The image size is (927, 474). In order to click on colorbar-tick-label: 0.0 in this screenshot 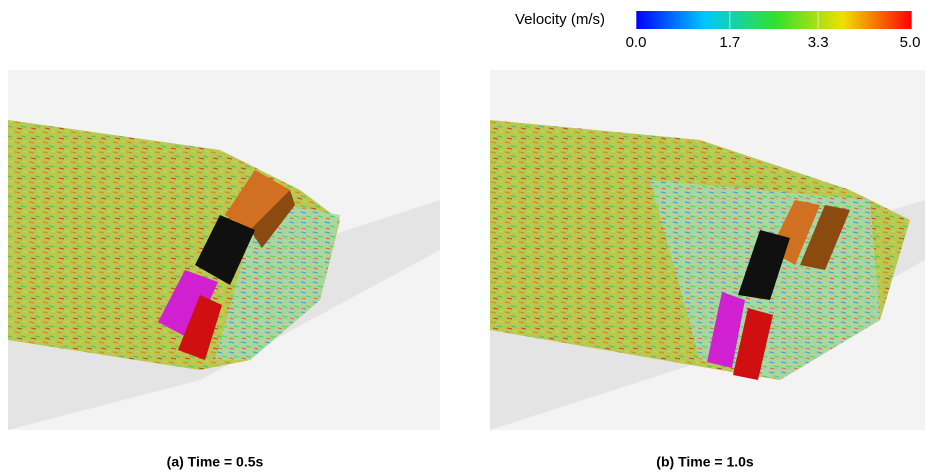, I will do `click(636, 42)`.